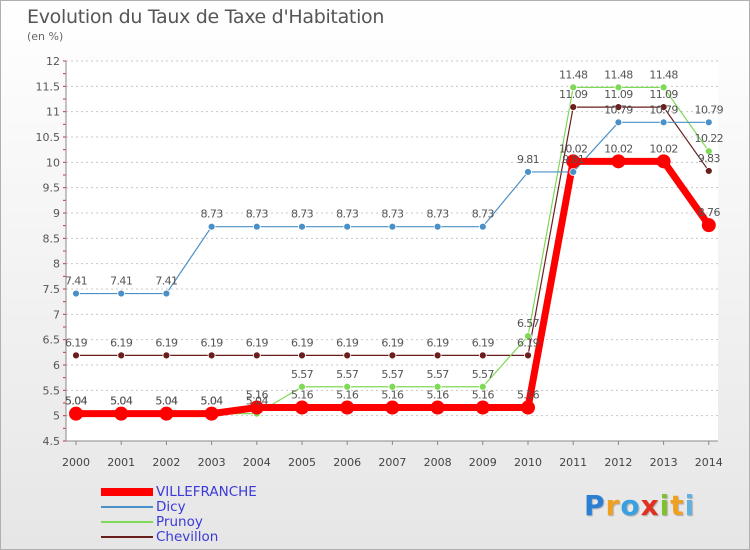 The height and width of the screenshot is (550, 750). I want to click on legend-label: Prunoy, so click(179, 522).